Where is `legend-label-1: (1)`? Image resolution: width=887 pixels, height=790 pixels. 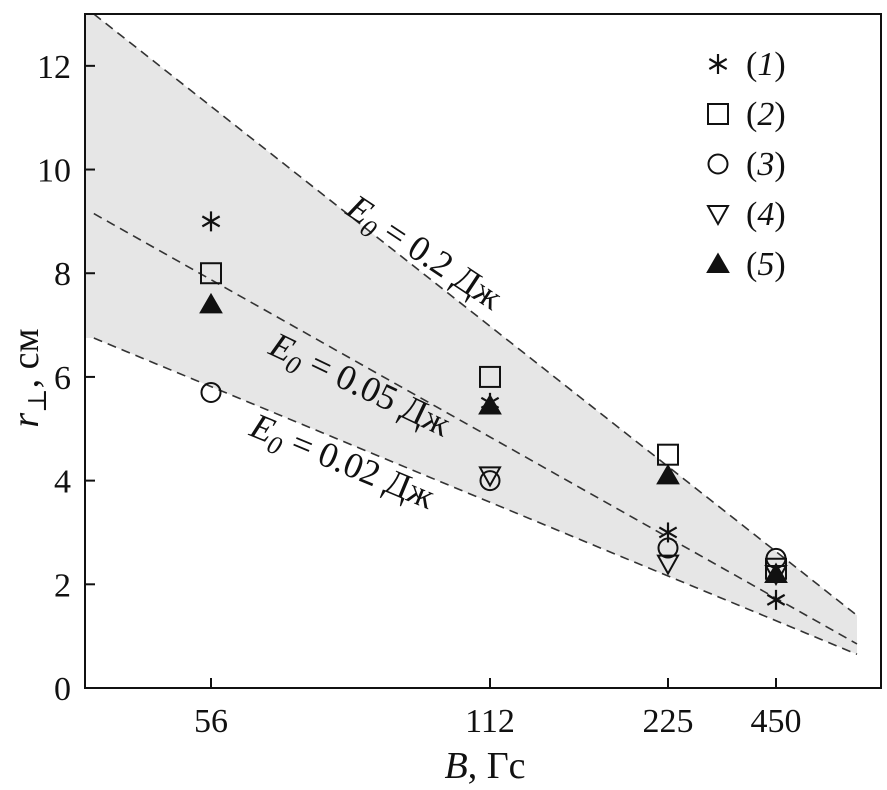
legend-label-1: (1) is located at coordinates (766, 64).